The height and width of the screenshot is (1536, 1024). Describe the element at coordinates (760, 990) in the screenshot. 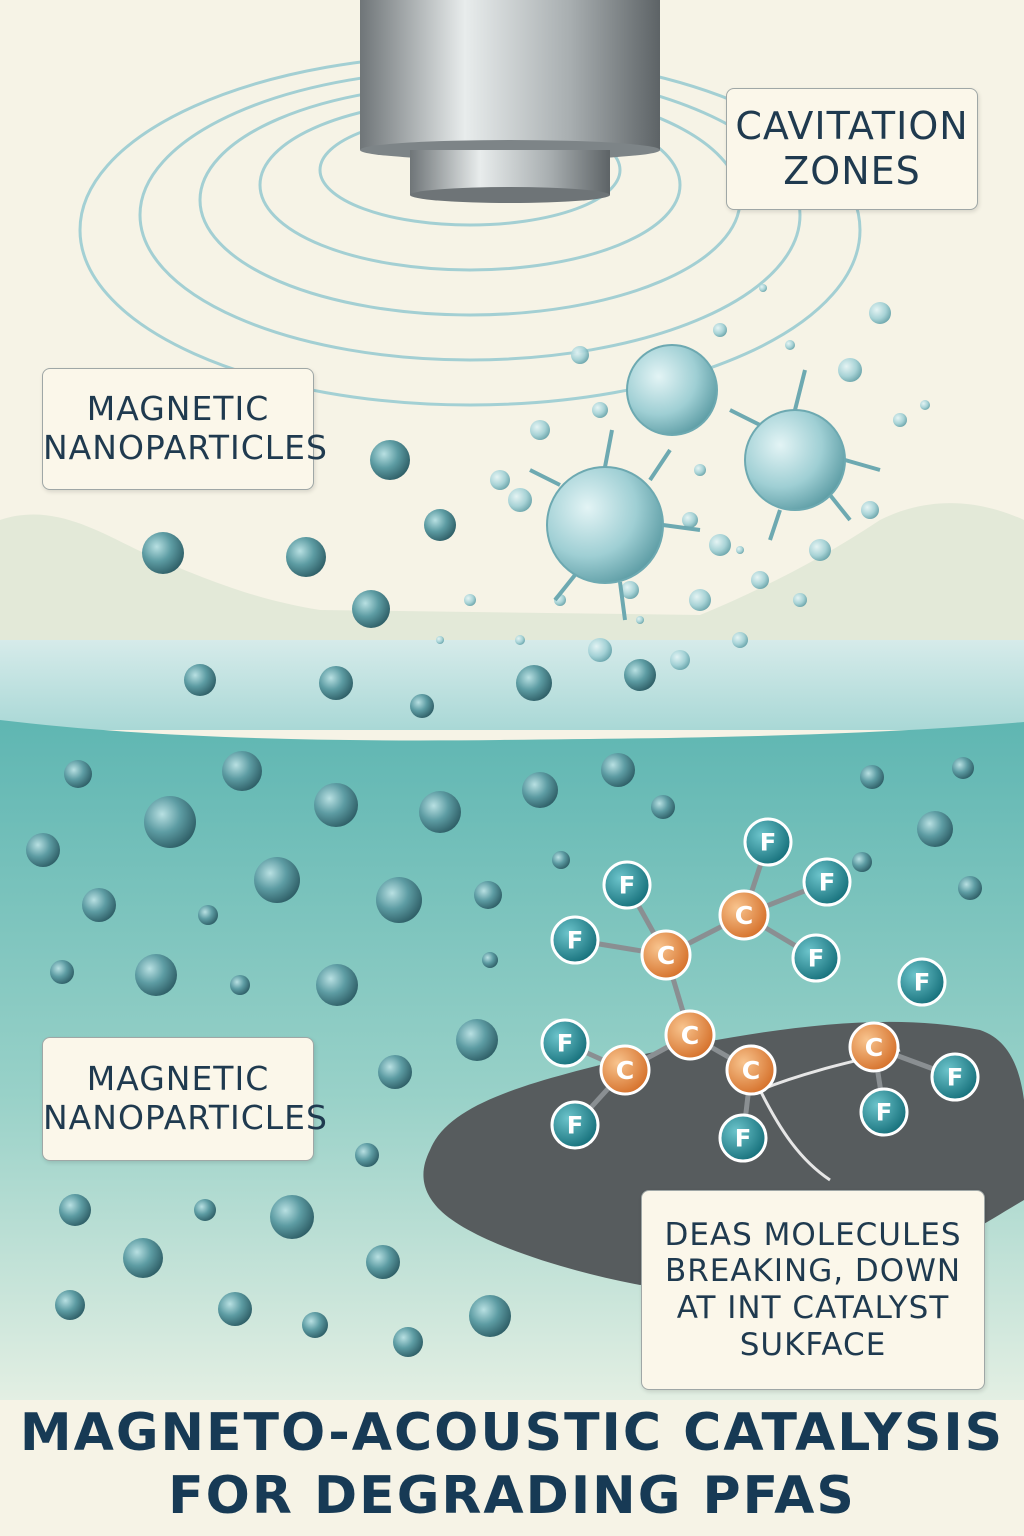

I see `pfas-molecule: C C C C C C F F F F F F F F F F F` at that location.